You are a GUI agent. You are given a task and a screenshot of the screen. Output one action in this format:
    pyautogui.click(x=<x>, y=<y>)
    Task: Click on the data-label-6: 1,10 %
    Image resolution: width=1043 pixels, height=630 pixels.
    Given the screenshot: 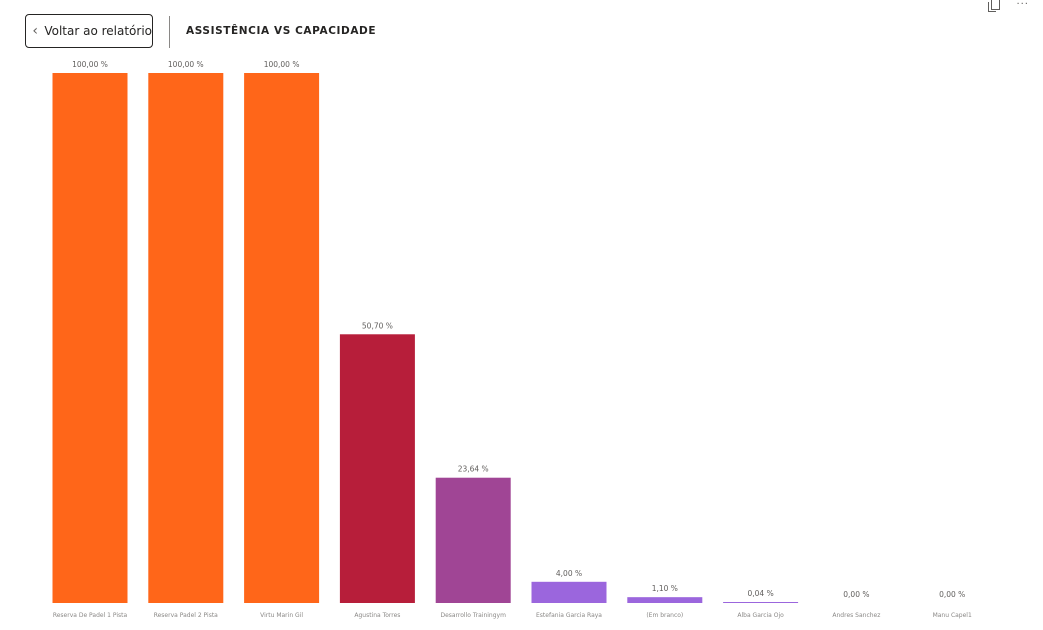 What is the action you would take?
    pyautogui.click(x=665, y=588)
    